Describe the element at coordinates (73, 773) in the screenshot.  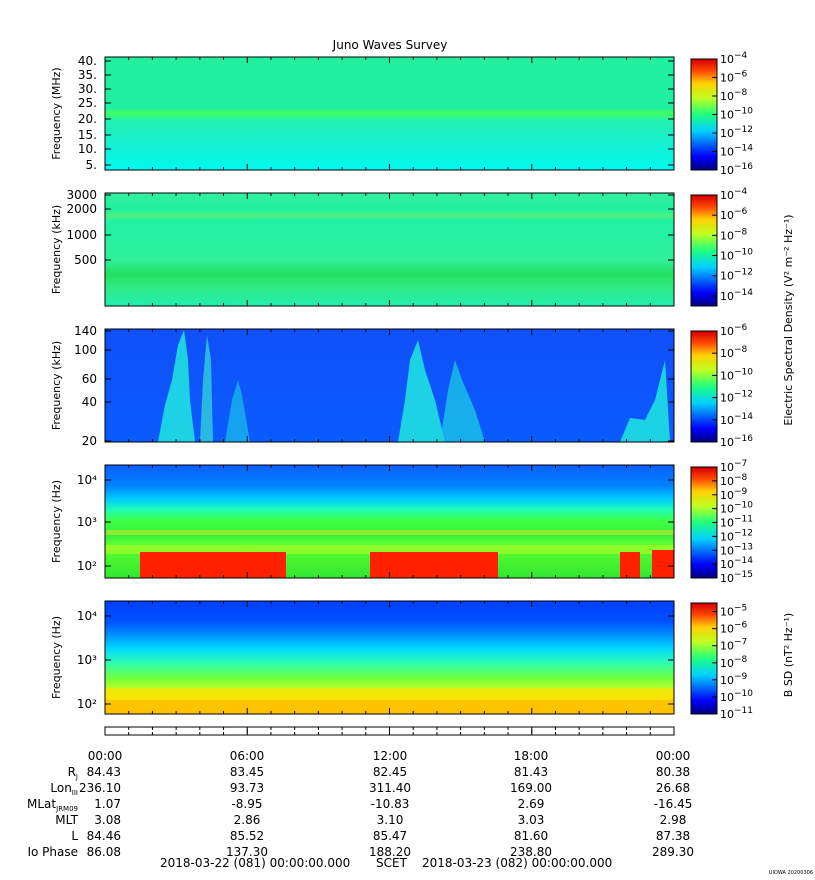
I see `ephemeris-row-label: RJ` at that location.